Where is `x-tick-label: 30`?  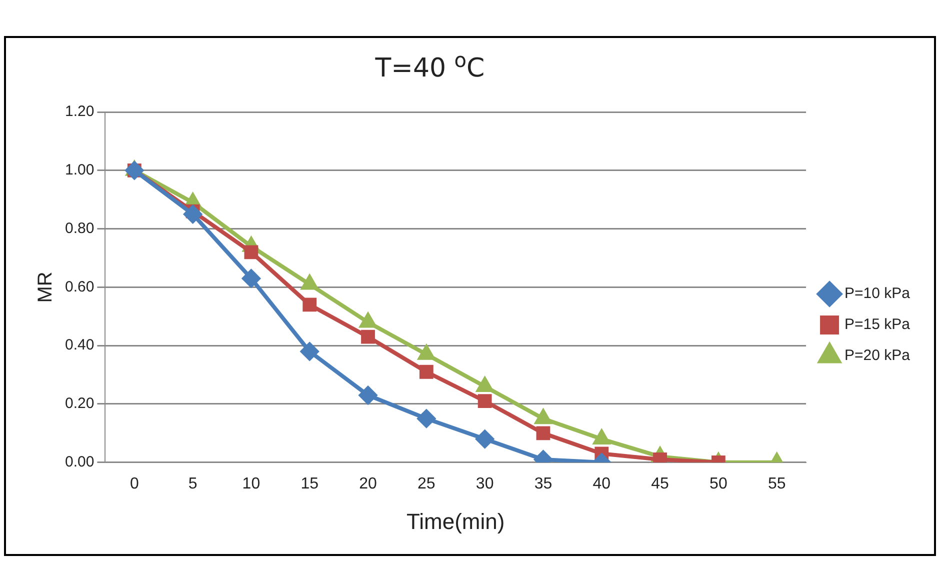
x-tick-label: 30 is located at coordinates (485, 483).